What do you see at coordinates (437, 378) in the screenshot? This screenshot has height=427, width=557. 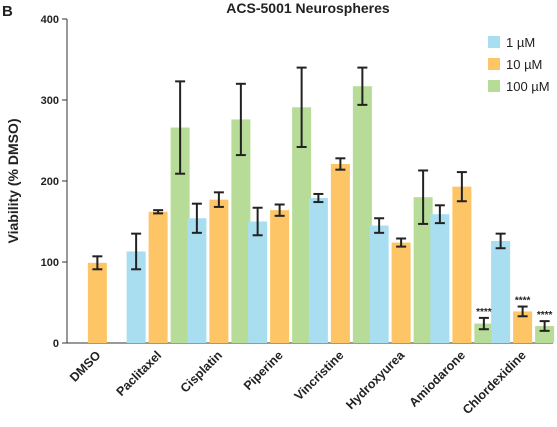 I see `x-tick-label: Amiodarone` at bounding box center [437, 378].